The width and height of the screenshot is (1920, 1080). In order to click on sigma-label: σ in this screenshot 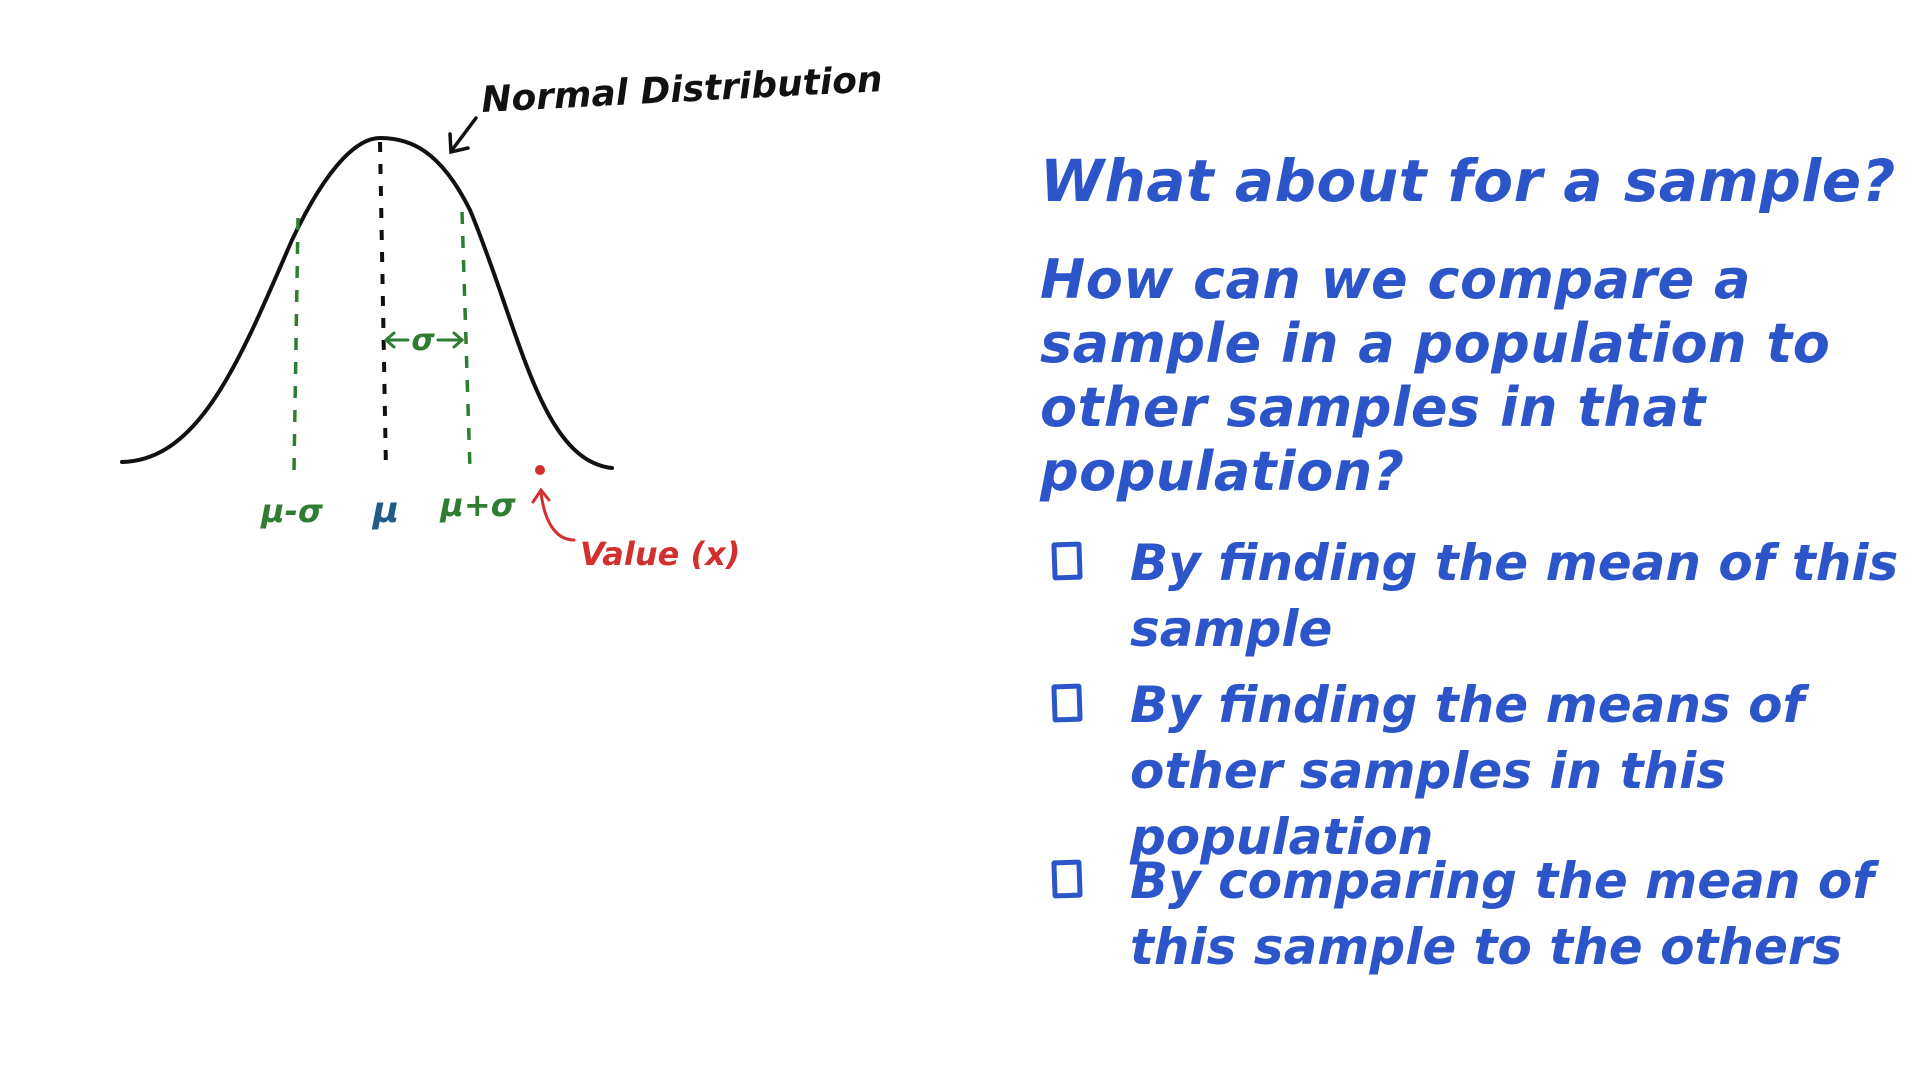, I will do `click(423, 340)`.